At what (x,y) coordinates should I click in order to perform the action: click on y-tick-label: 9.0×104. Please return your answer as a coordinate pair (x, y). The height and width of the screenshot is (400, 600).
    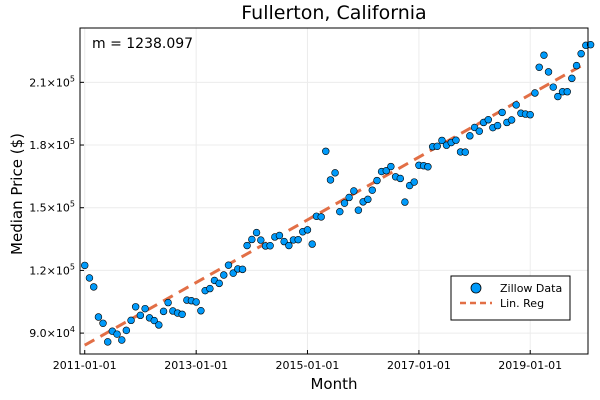
    Looking at the image, I should click on (52, 332).